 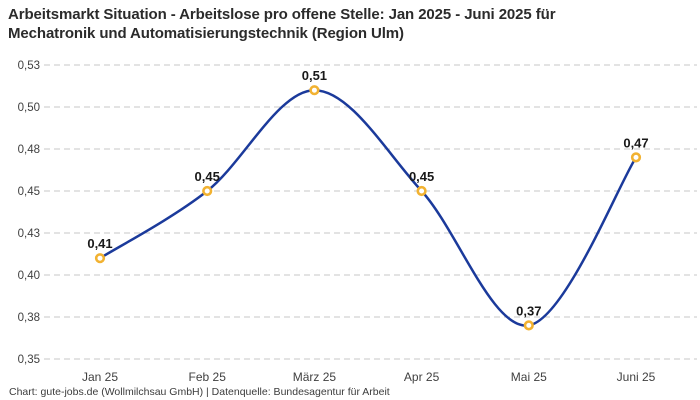 What do you see at coordinates (528, 310) in the screenshot?
I see `data-point-value-label: 0,37` at bounding box center [528, 310].